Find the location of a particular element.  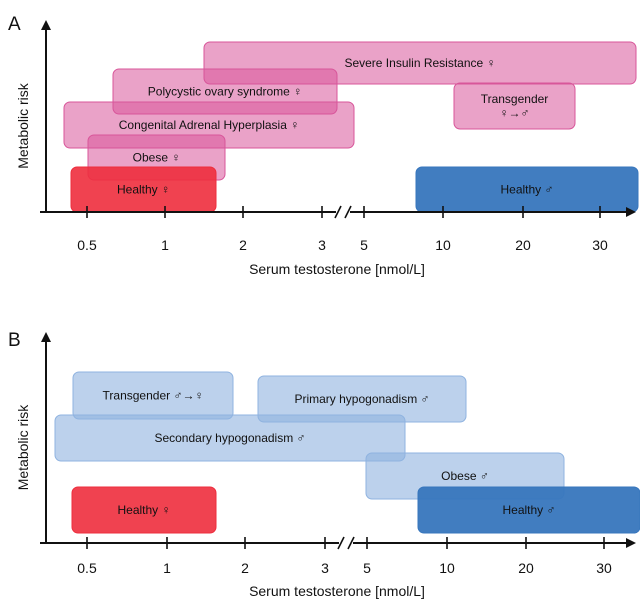

risk-box-label: Congenital Adrenal Hyperplasia ♀ is located at coordinates (209, 125).